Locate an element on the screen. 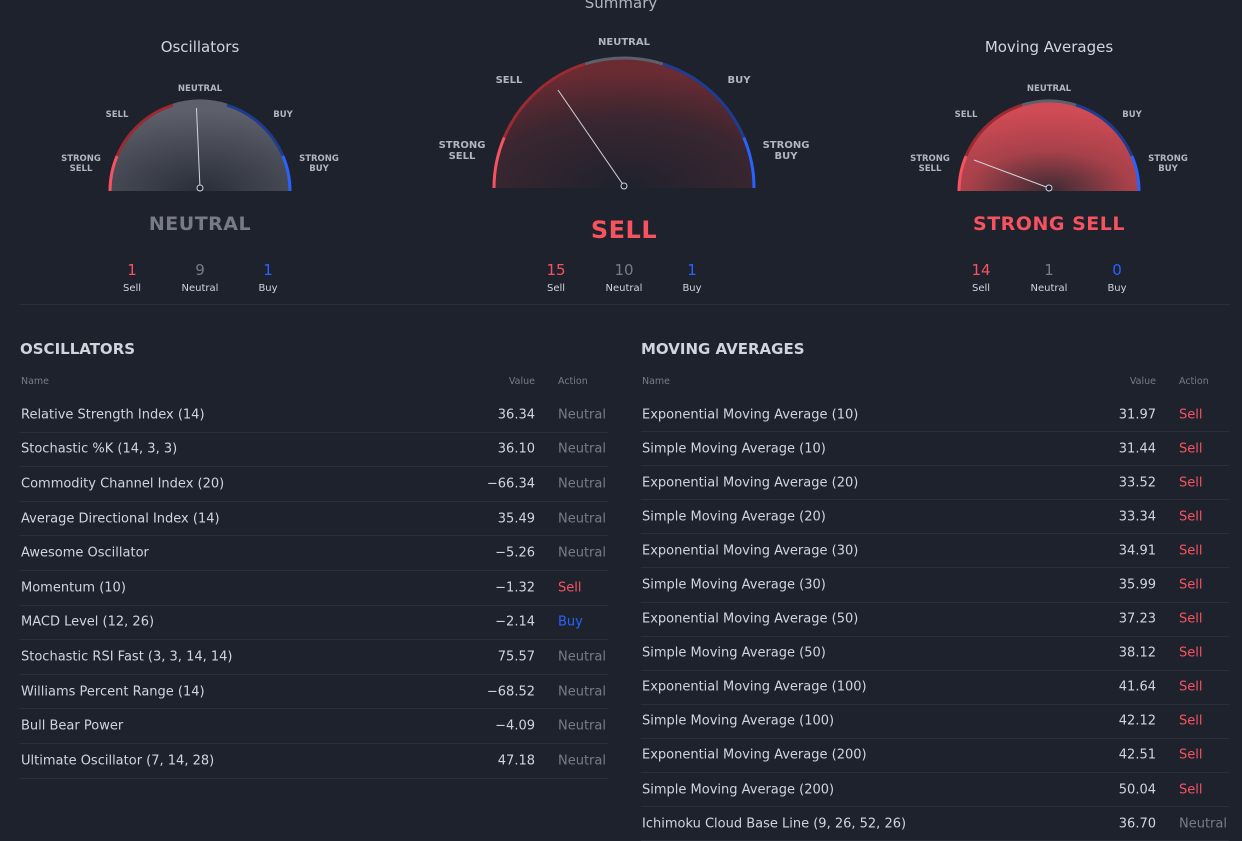 The image size is (1242, 841). table-row: Simple Moving Average (50) 38.12 Sell is located at coordinates (935, 654).